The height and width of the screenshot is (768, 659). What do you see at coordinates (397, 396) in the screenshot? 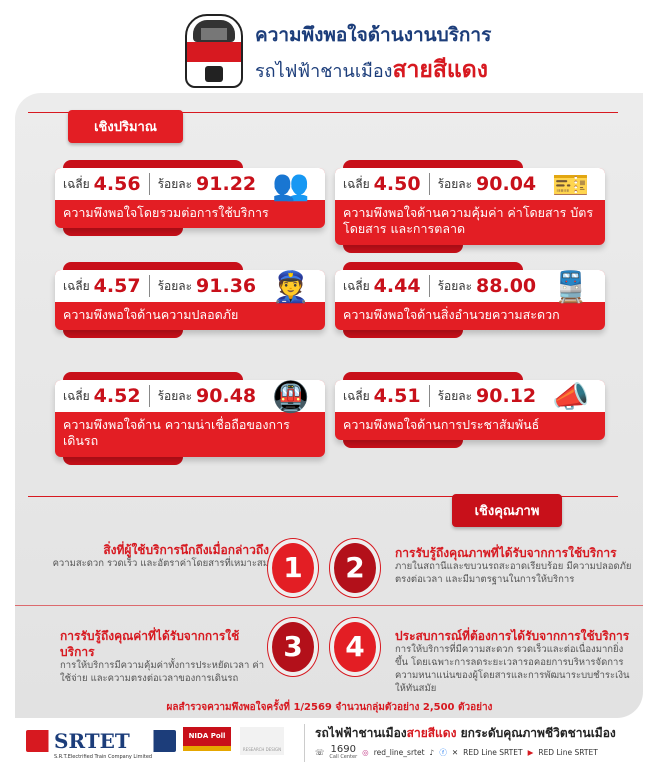
I see `avg-value: 4.51` at bounding box center [397, 396].